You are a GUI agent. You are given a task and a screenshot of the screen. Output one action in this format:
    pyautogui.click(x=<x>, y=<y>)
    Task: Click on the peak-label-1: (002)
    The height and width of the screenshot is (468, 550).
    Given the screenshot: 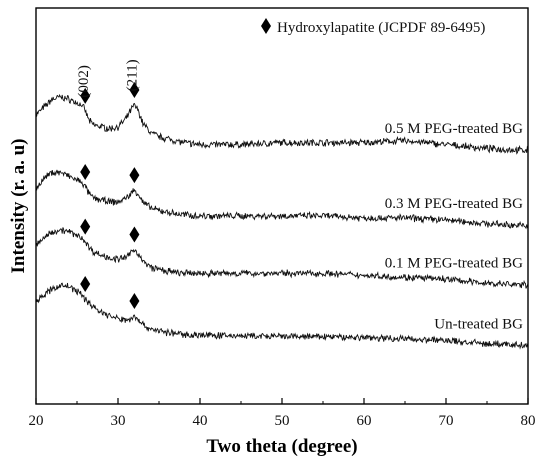 What is the action you would take?
    pyautogui.click(x=84, y=81)
    